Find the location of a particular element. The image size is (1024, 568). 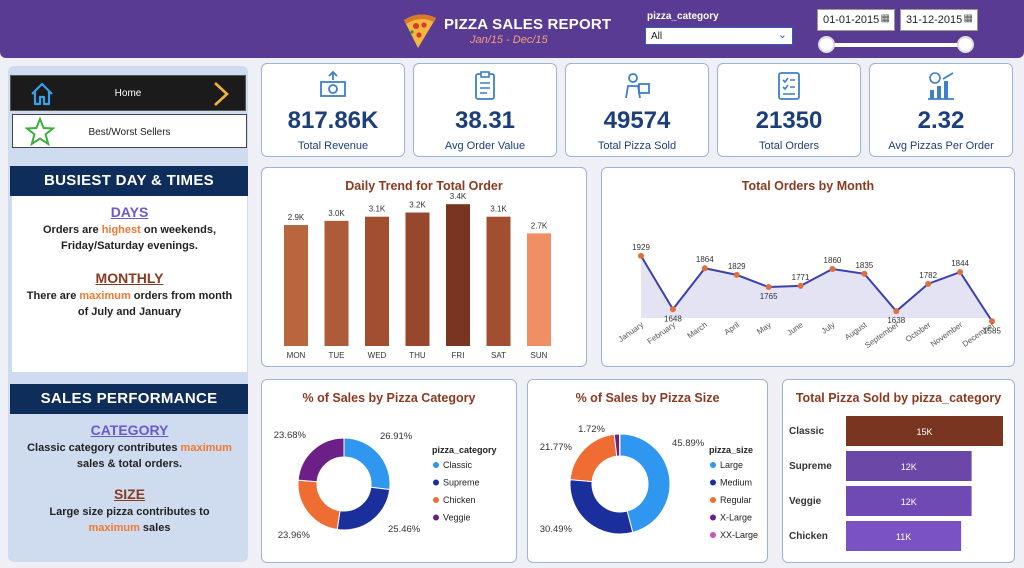

legend-item: Regular is located at coordinates (736, 500).